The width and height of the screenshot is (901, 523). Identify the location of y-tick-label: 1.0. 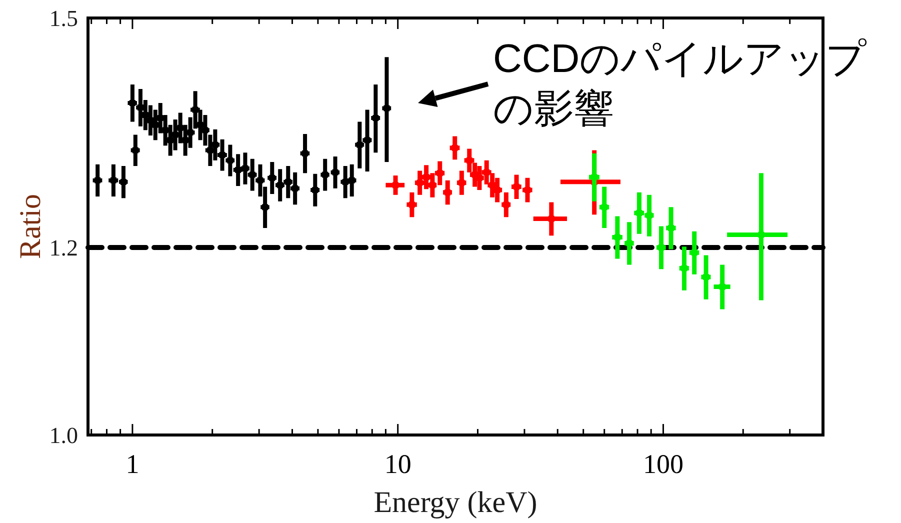
(63, 435).